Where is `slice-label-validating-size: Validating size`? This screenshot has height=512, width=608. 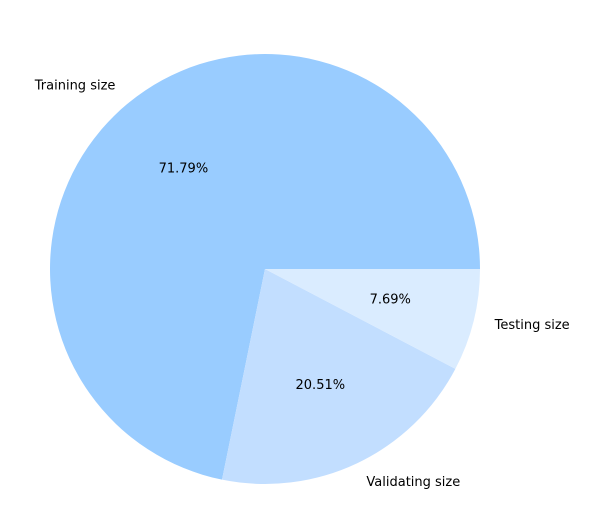
slice-label-validating-size: Validating size is located at coordinates (413, 482).